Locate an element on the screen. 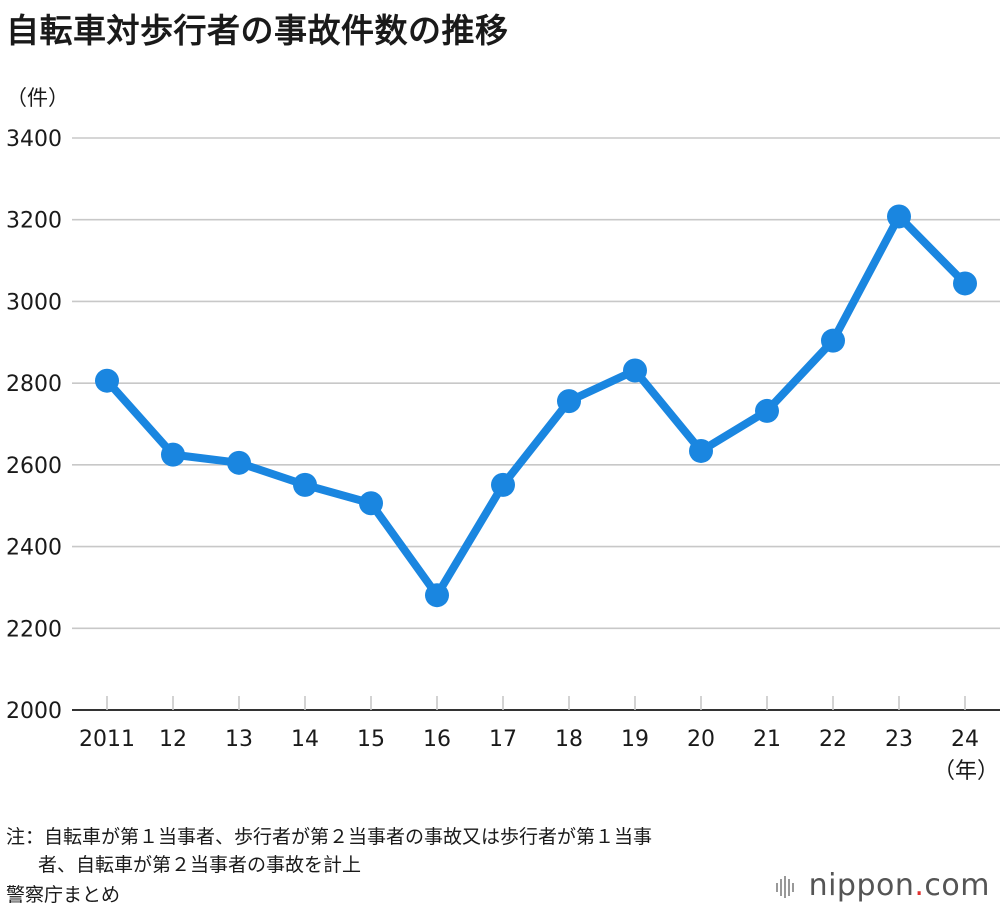 This screenshot has width=1000, height=916. x-tick-label: 2011 is located at coordinates (107, 739).